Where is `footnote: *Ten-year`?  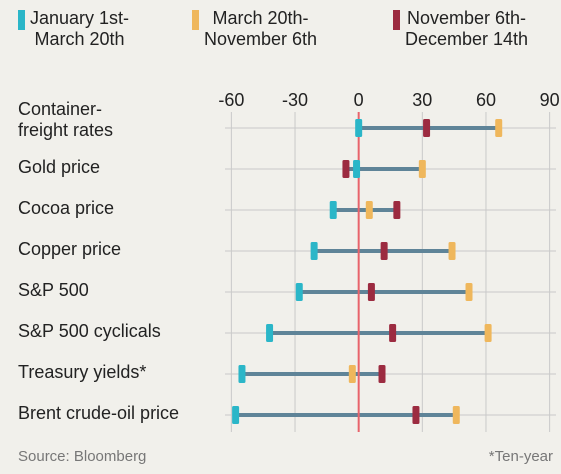
footnote: *Ten-year is located at coordinates (520, 456).